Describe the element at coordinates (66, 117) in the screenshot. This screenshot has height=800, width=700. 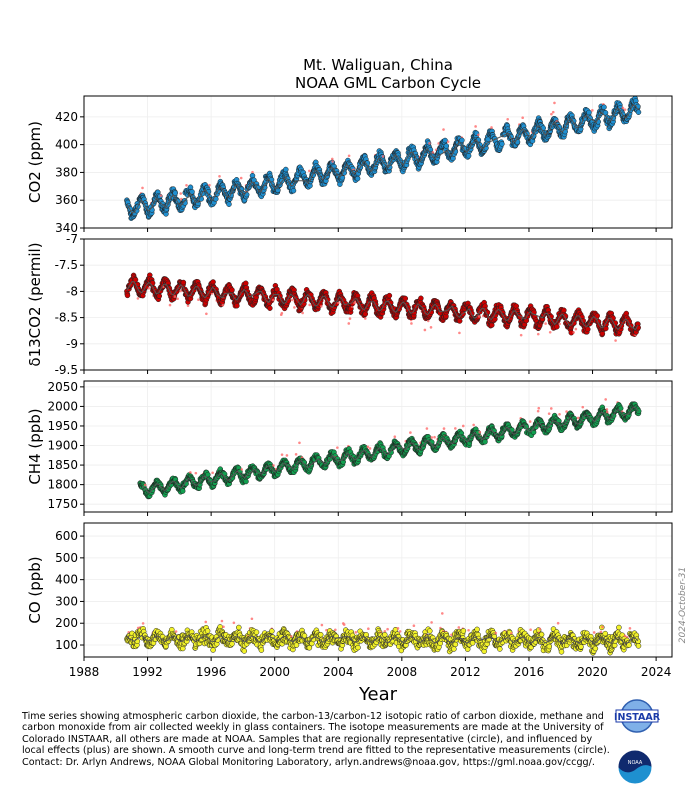
I see `y-tick-label: 420` at that location.